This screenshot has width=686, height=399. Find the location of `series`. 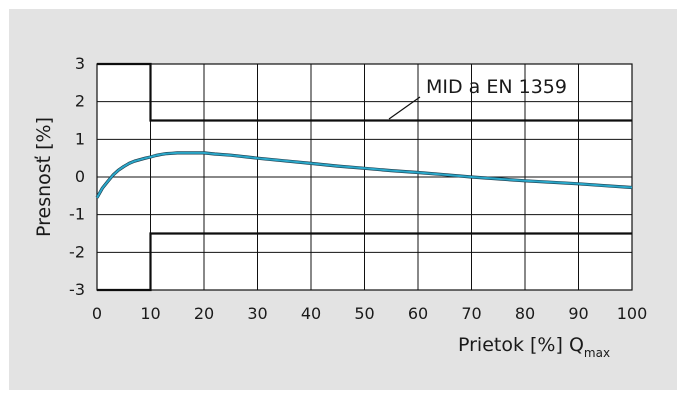

series is located at coordinates (364, 175).